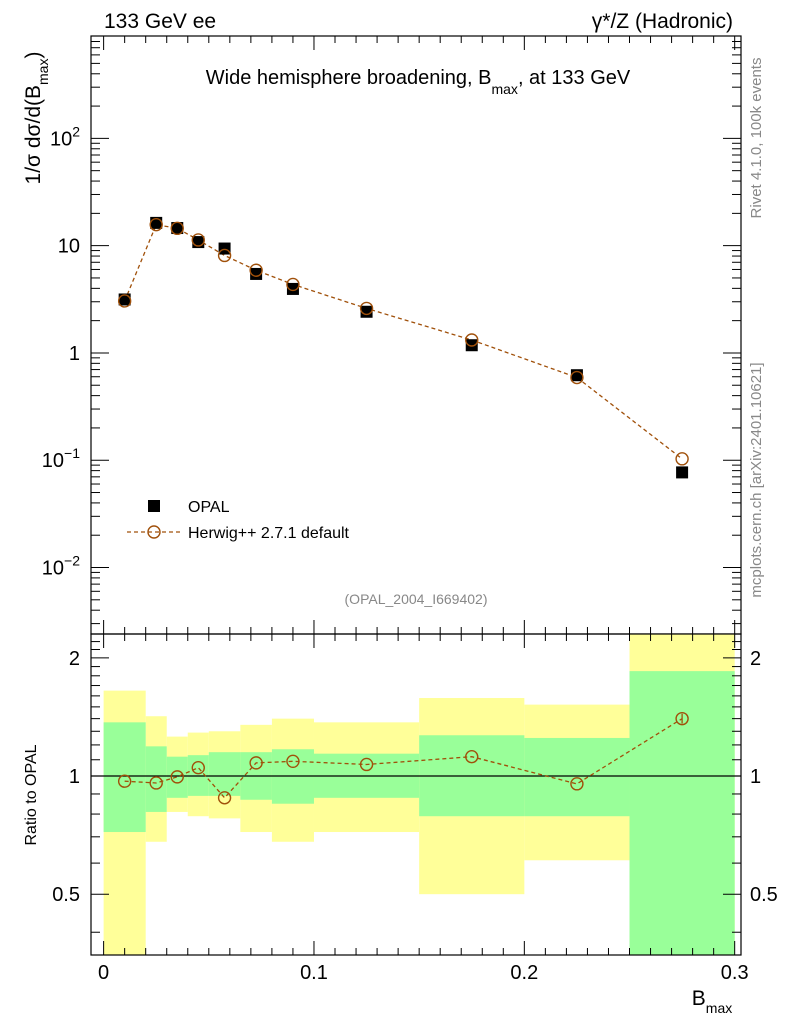 This screenshot has height=1024, width=786. What do you see at coordinates (735, 973) in the screenshot?
I see `x-tick-label: 0.3` at bounding box center [735, 973].